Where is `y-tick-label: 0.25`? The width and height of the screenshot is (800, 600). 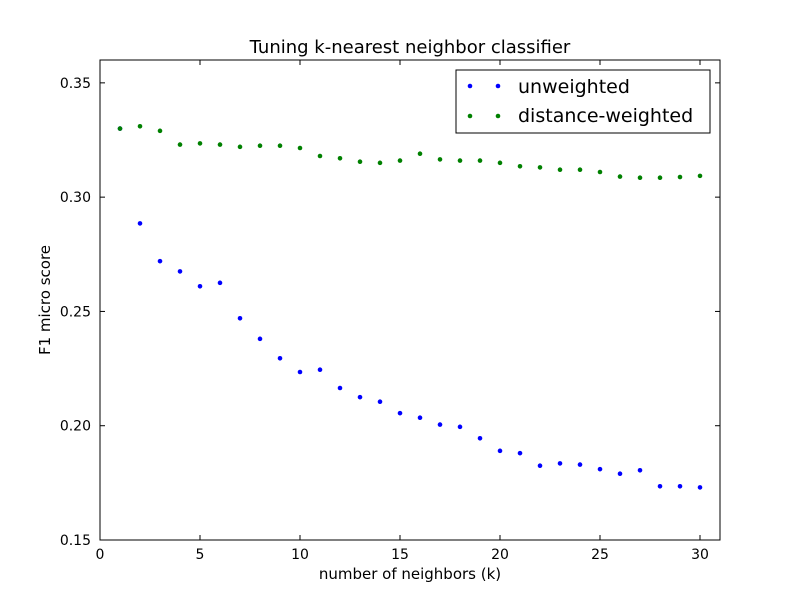
y-tick-label: 0.25 is located at coordinates (75, 312).